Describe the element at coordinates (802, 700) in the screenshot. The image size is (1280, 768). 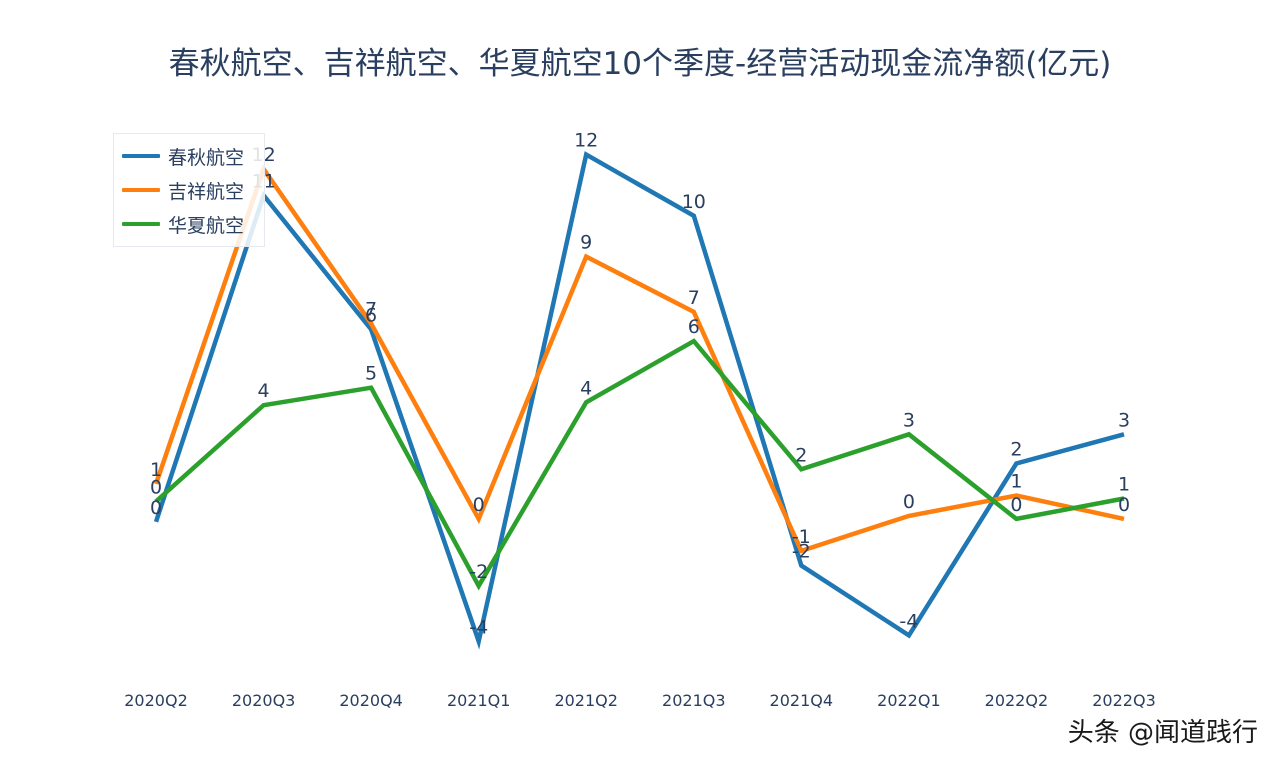
I see `x-tick-label: 2021Q4` at that location.